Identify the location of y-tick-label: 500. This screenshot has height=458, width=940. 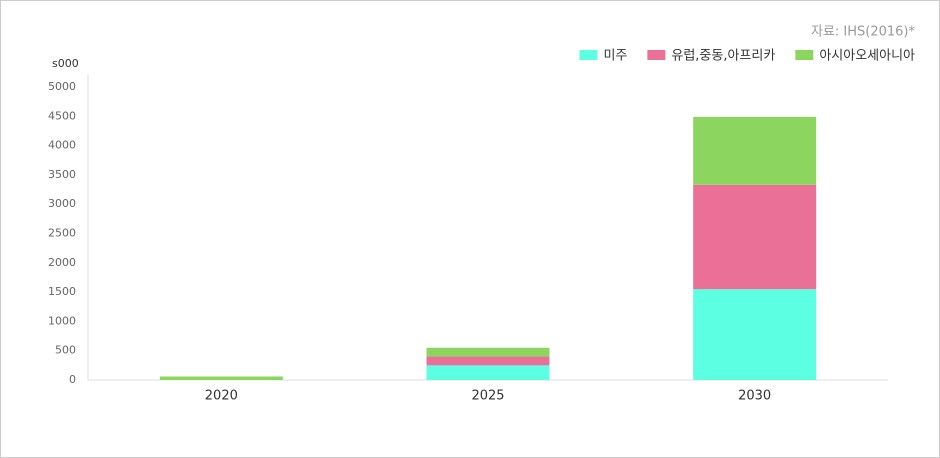
(65, 350).